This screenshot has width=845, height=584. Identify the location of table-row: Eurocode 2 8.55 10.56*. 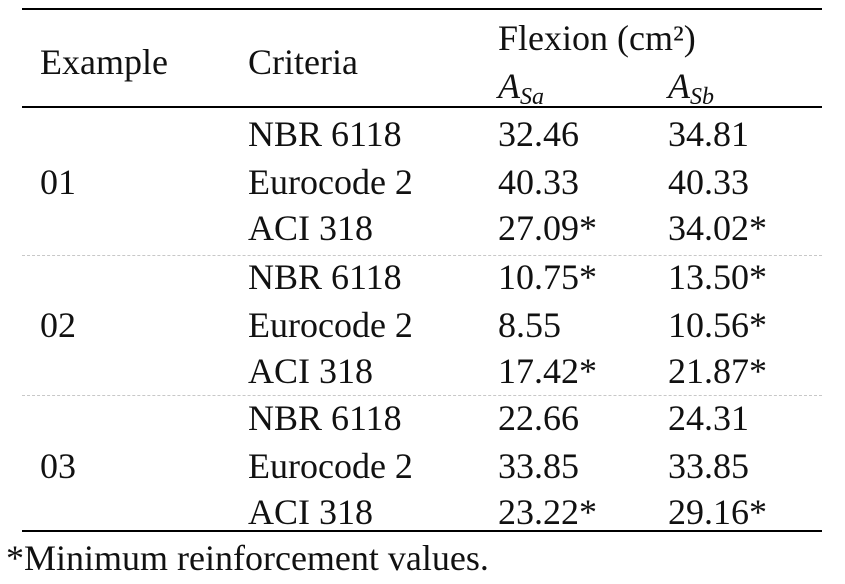
(422, 328).